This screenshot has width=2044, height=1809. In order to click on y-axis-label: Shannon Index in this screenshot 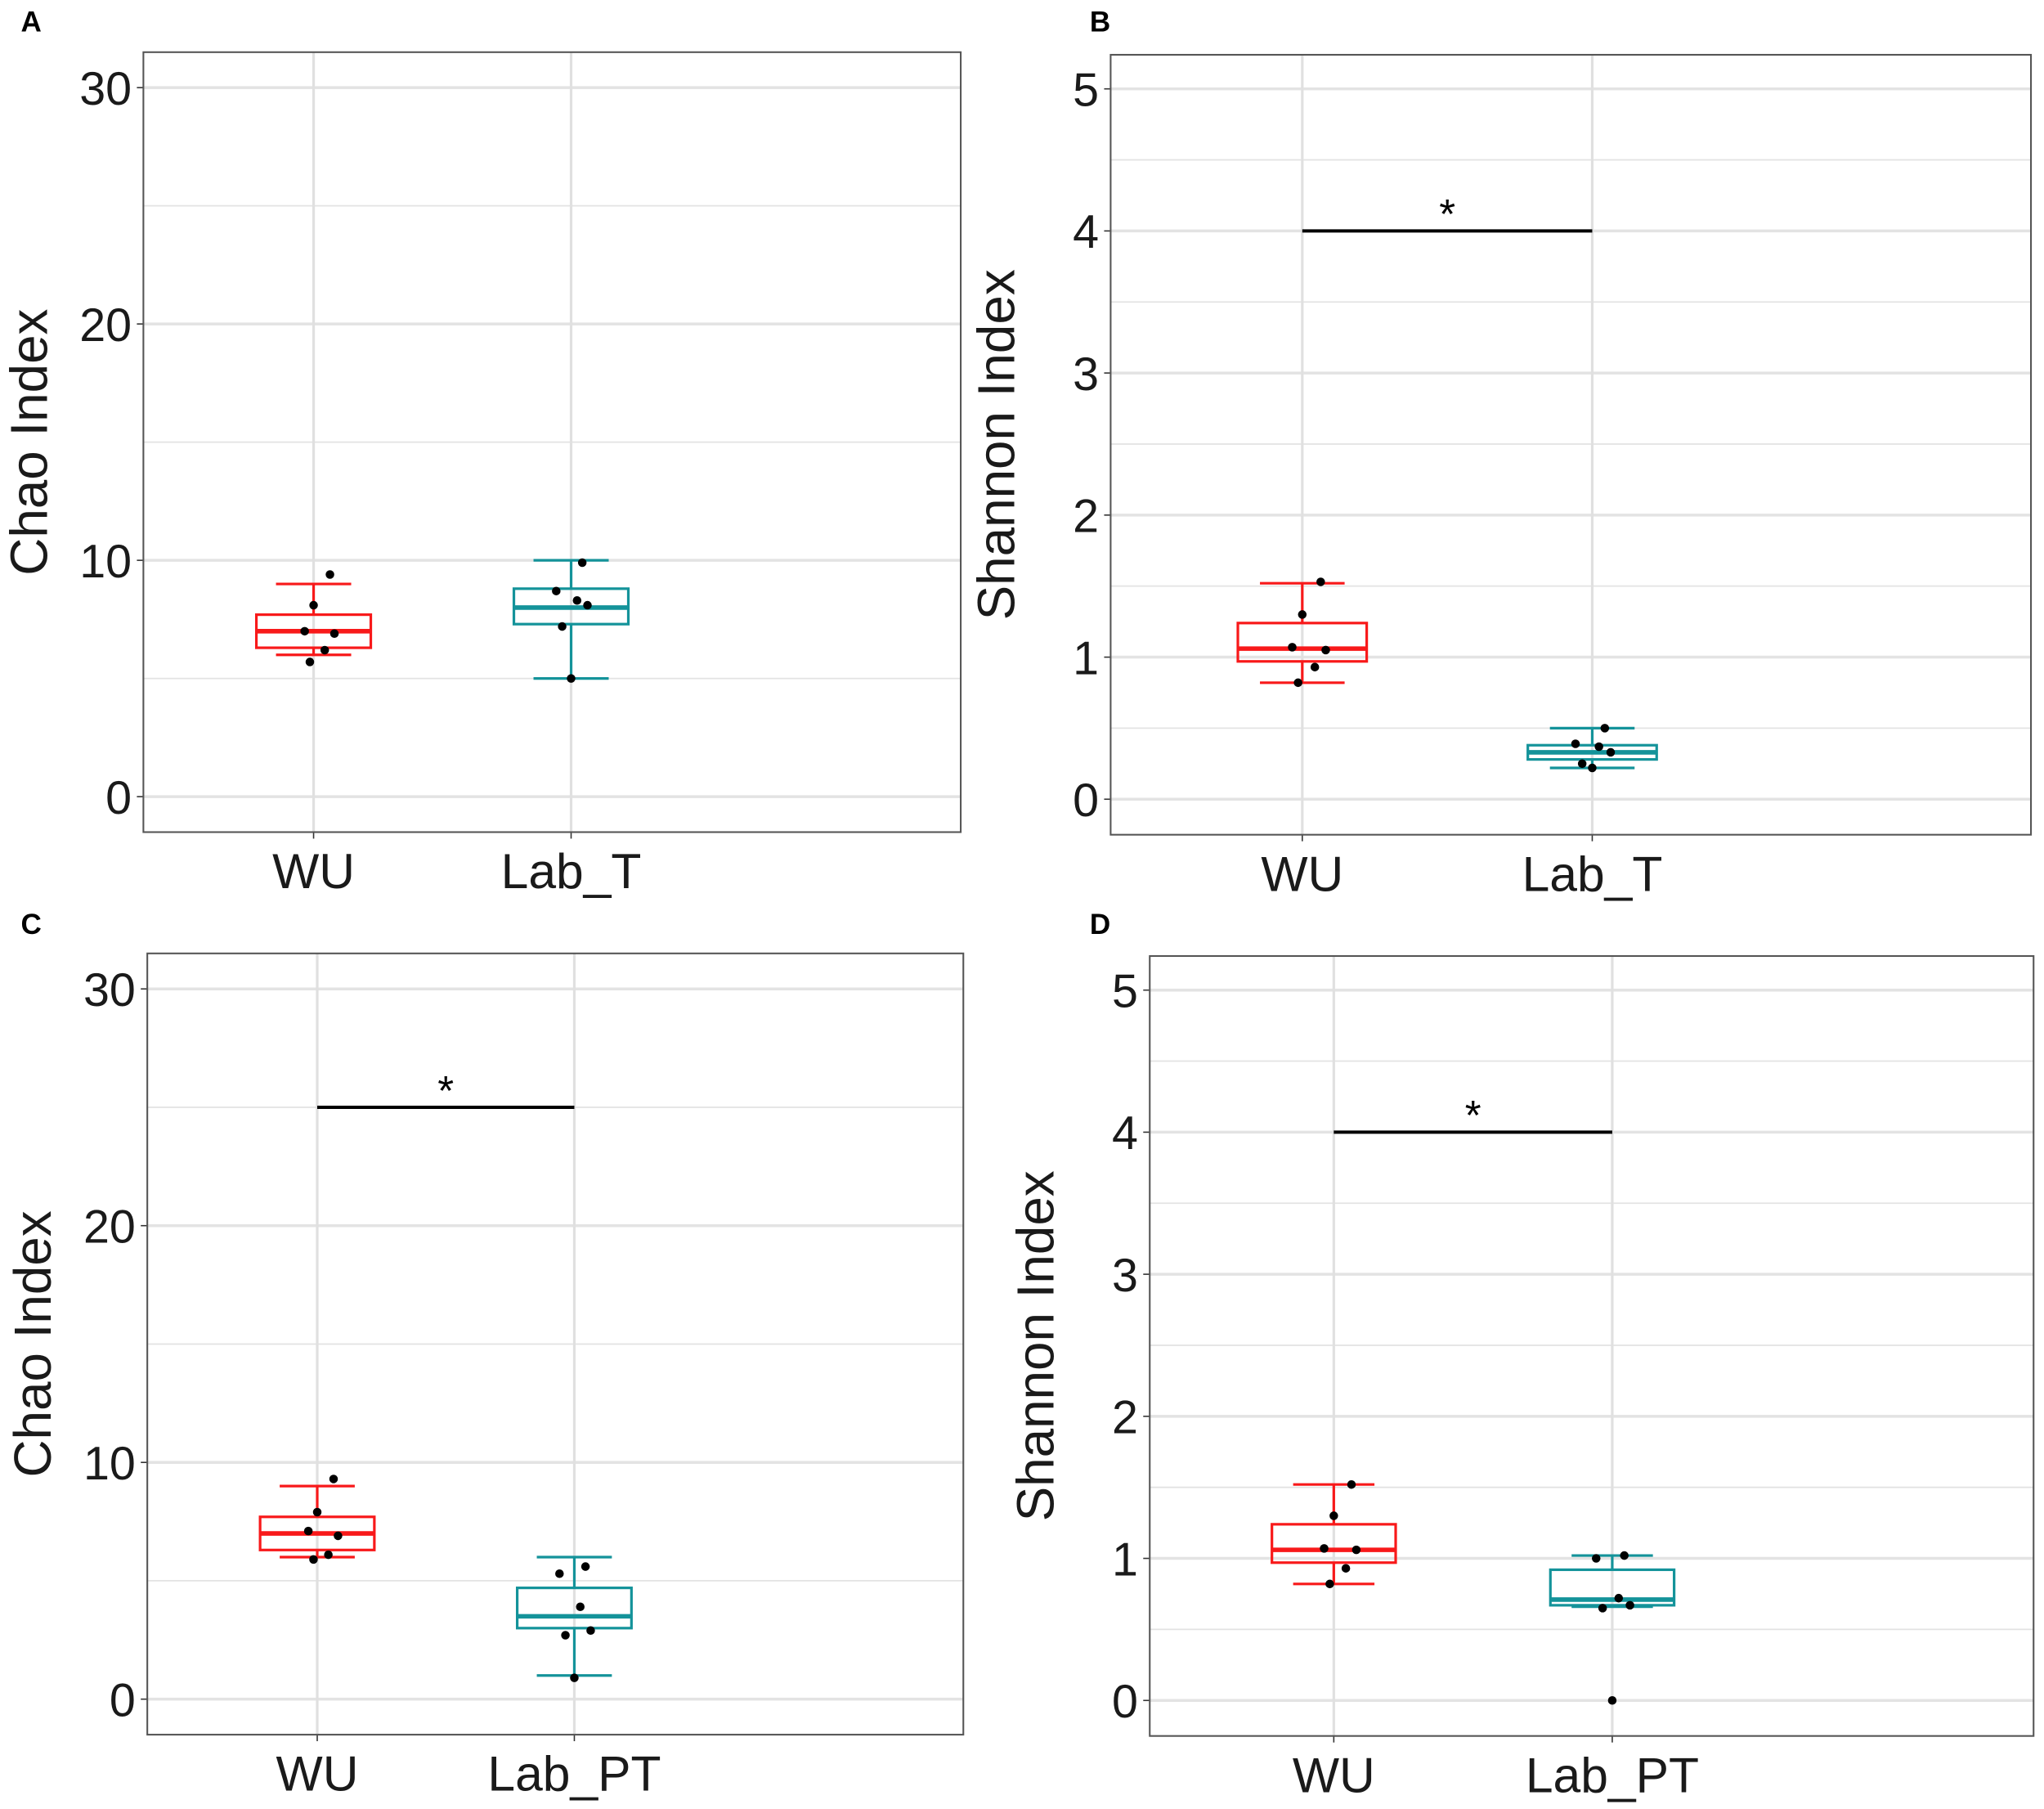, I will do `click(996, 444)`.